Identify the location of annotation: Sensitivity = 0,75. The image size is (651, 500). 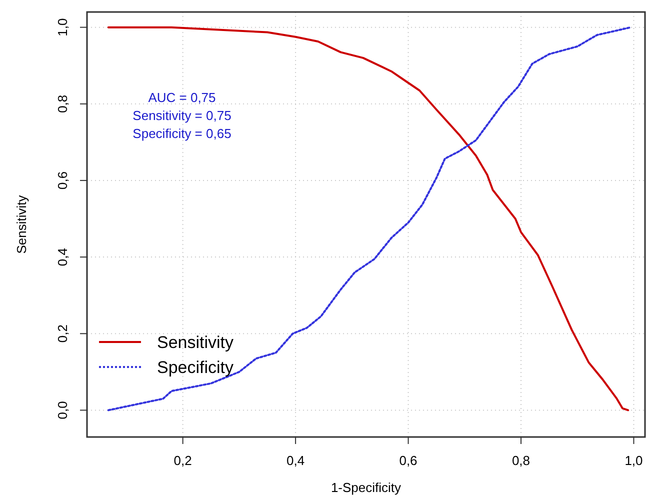
(182, 115).